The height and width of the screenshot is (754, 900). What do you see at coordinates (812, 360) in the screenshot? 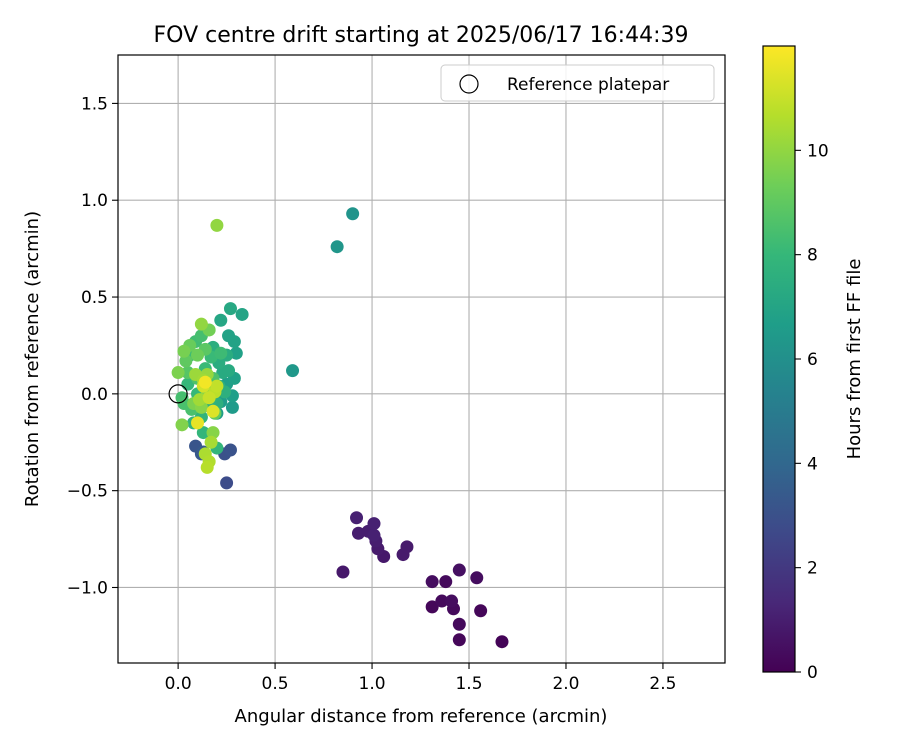
I see `colorbar-tick-label: 6` at bounding box center [812, 360].